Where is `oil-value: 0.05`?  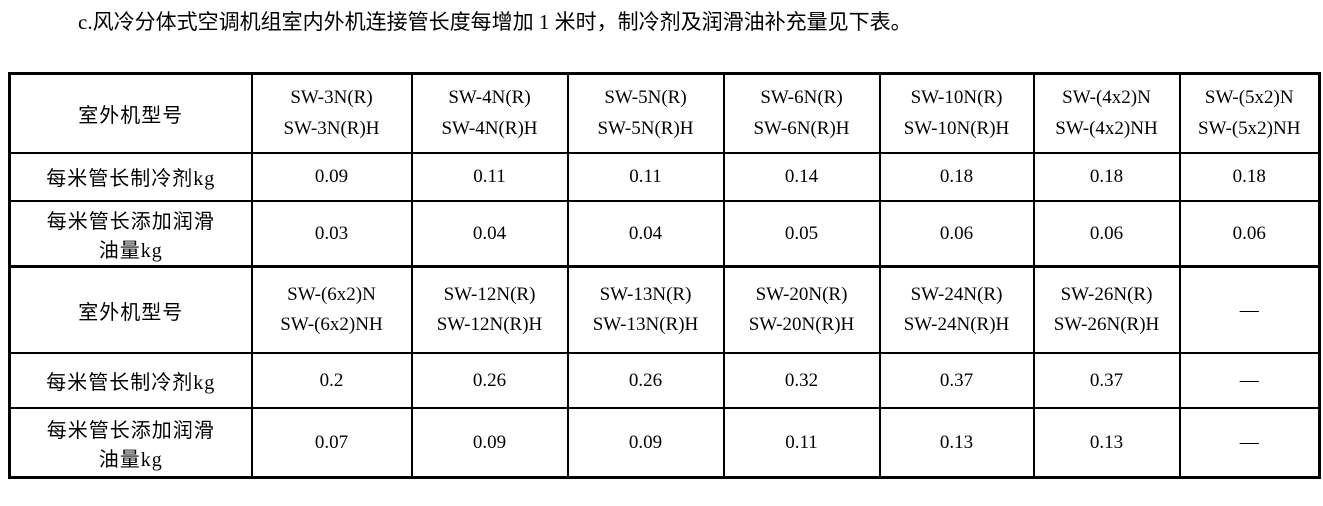 oil-value: 0.05 is located at coordinates (801, 234).